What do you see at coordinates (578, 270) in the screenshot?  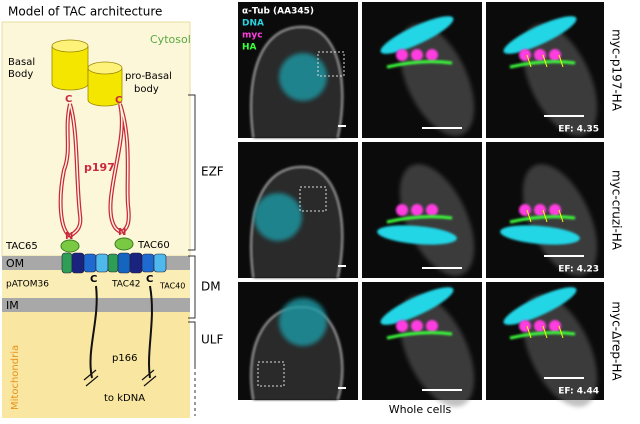 I see `ef-label: EF: 4.23` at bounding box center [578, 270].